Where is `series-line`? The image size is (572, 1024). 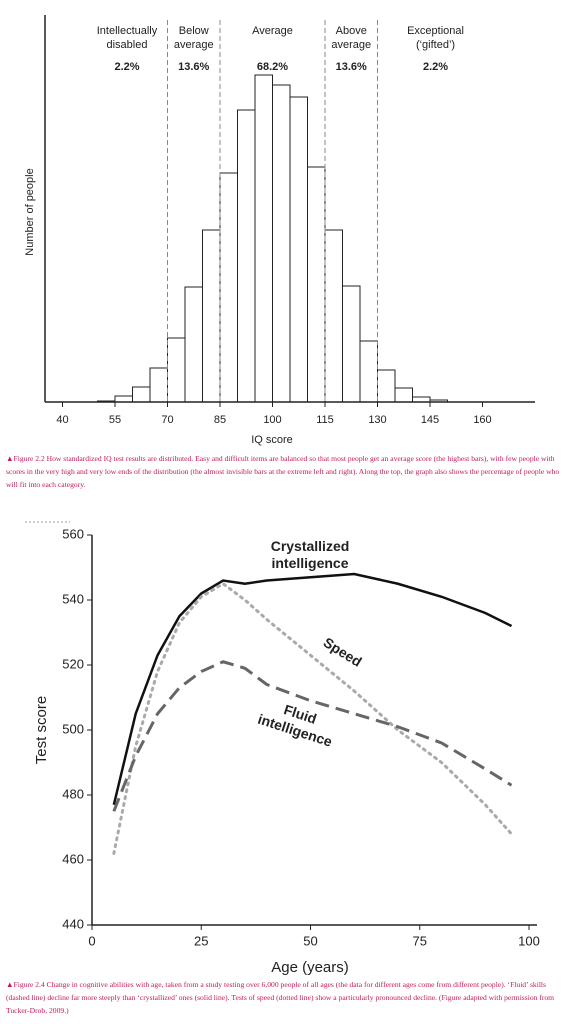
series-line is located at coordinates (312, 736).